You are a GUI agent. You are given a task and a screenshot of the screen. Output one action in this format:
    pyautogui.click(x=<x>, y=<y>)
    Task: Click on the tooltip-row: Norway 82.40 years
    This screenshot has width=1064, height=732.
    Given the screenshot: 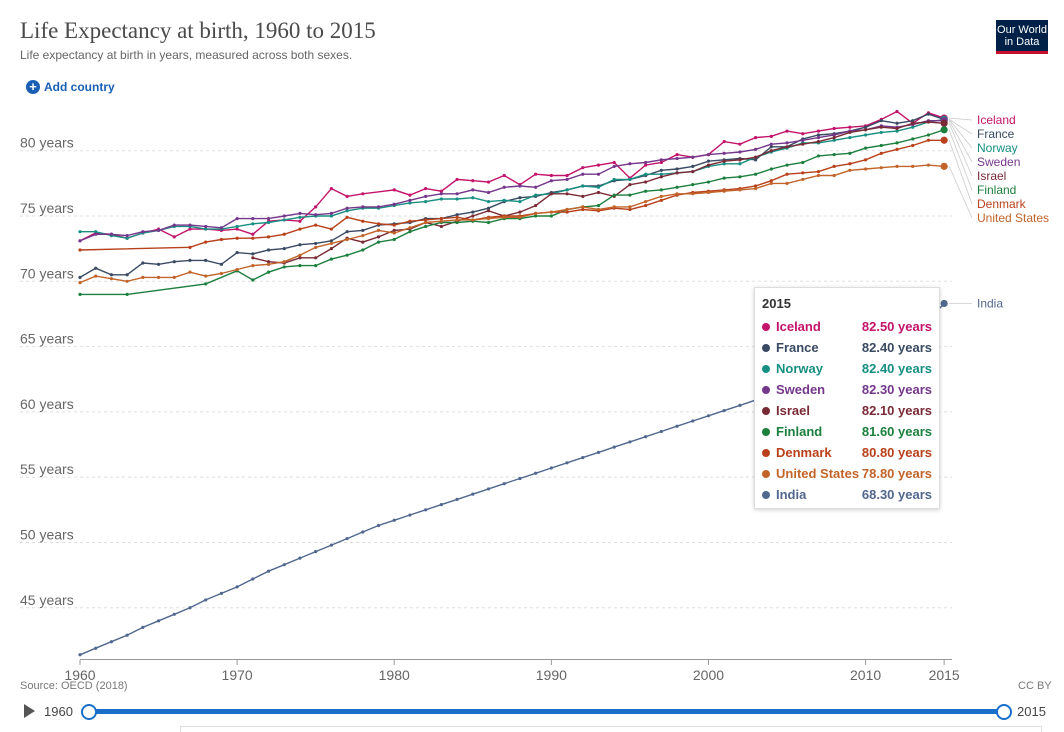 What is the action you would take?
    pyautogui.click(x=847, y=368)
    